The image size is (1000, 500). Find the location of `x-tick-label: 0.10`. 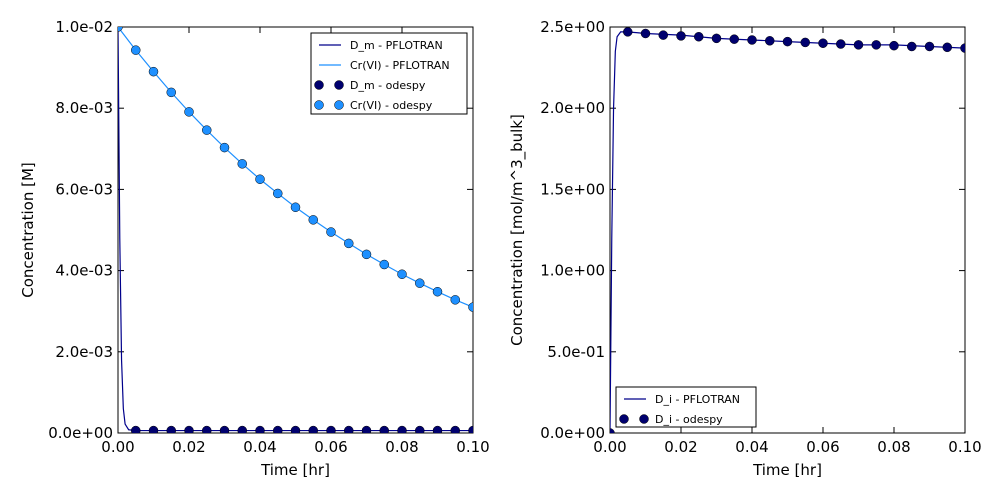

x-tick-label: 0.10 is located at coordinates (472, 447).